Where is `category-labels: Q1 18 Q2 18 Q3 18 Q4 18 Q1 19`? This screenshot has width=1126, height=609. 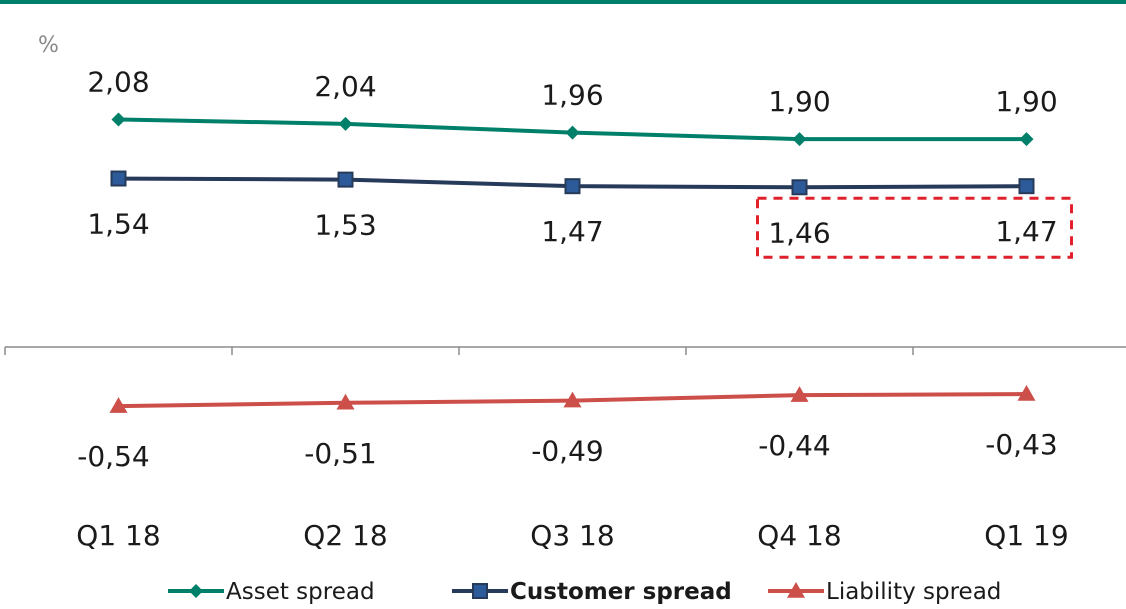
category-labels: Q1 18 Q2 18 Q3 18 Q4 18 Q1 19 is located at coordinates (572, 535).